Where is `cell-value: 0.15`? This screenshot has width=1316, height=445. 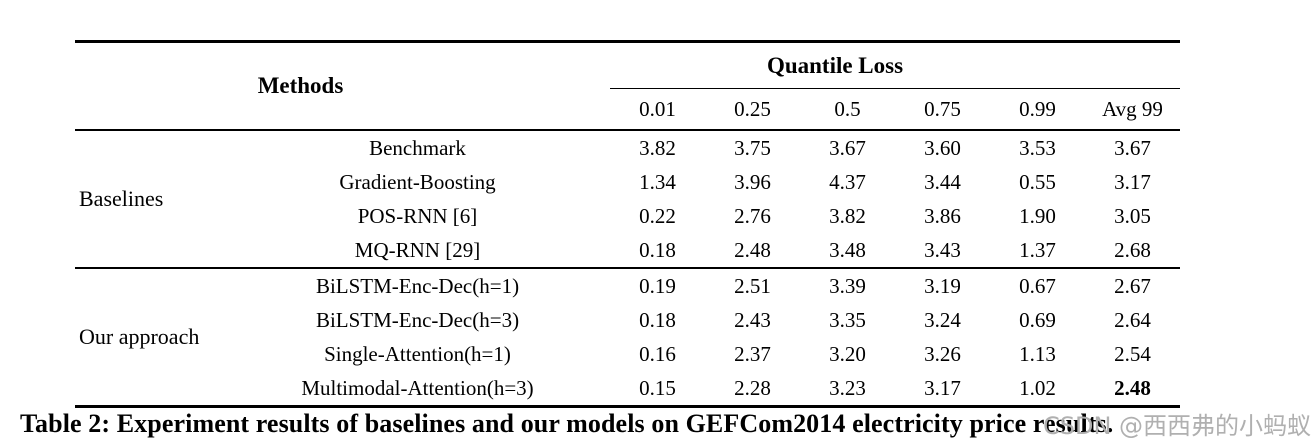
cell-value: 0.15 is located at coordinates (657, 387).